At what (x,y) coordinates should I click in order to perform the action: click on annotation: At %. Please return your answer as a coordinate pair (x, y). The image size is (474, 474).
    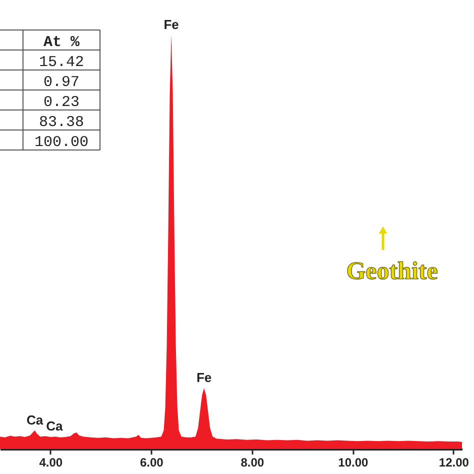
    Looking at the image, I should click on (61, 42).